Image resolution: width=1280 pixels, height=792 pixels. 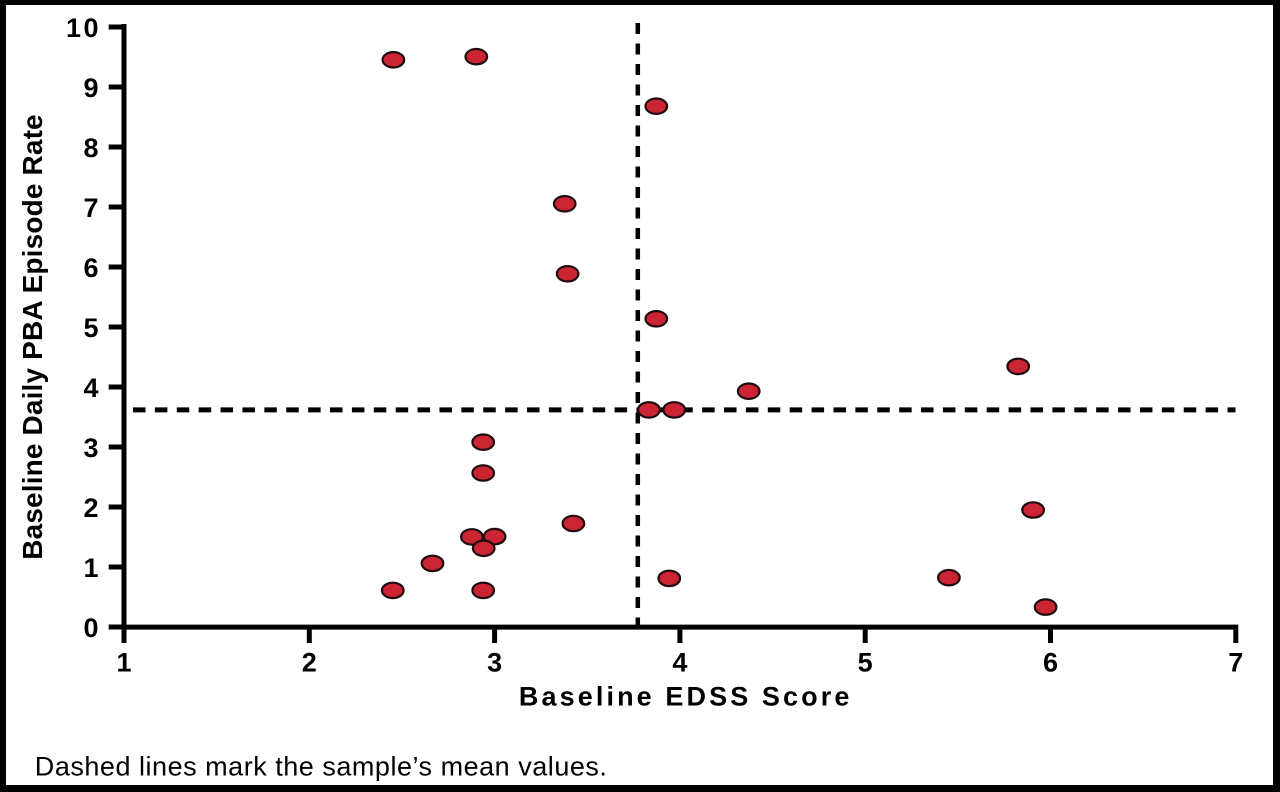 I want to click on svg-text: Baseline EDSS Score, so click(x=686, y=696).